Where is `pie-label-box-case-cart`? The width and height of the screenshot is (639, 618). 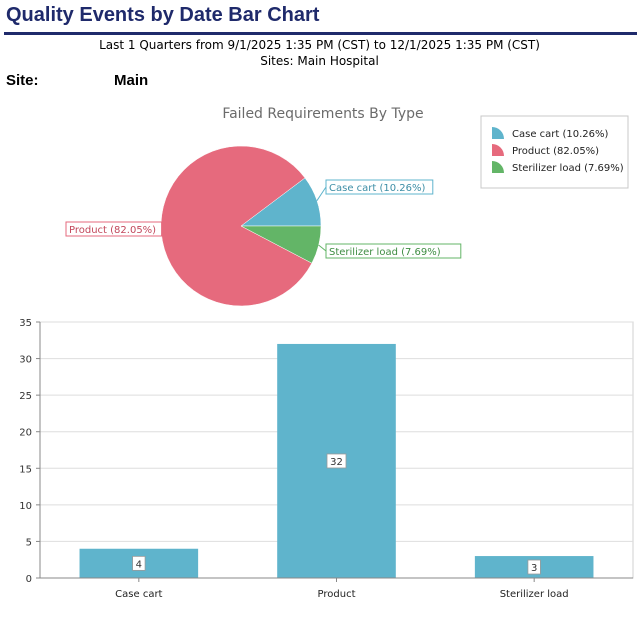
pie-label-box-case-cart is located at coordinates (379, 187).